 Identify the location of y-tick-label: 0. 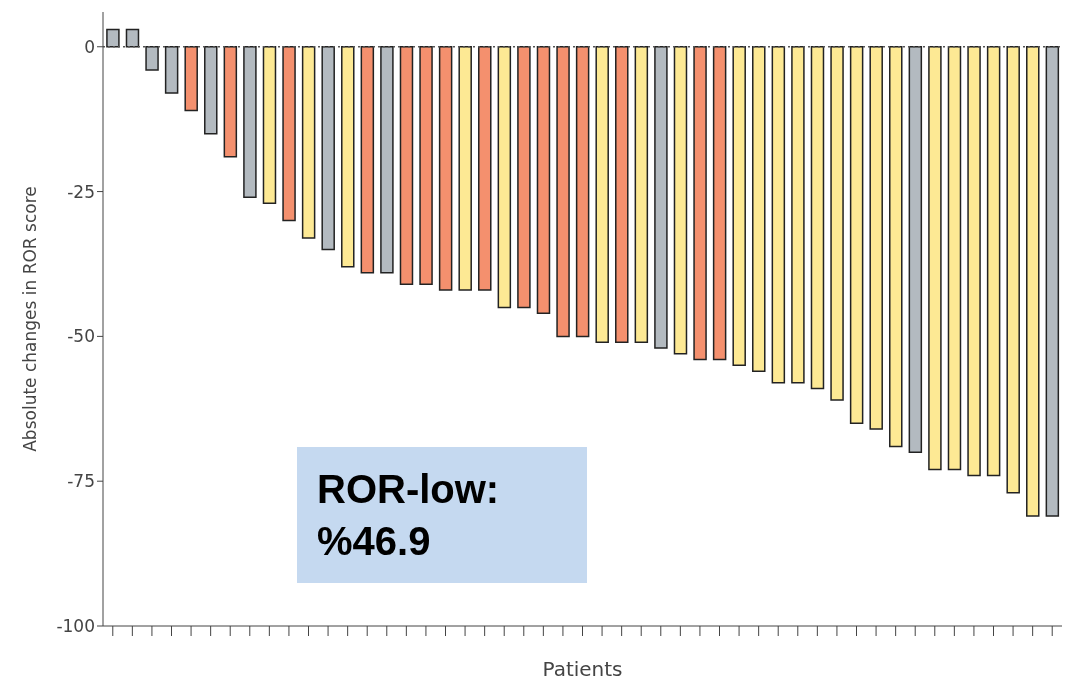
(89, 46).